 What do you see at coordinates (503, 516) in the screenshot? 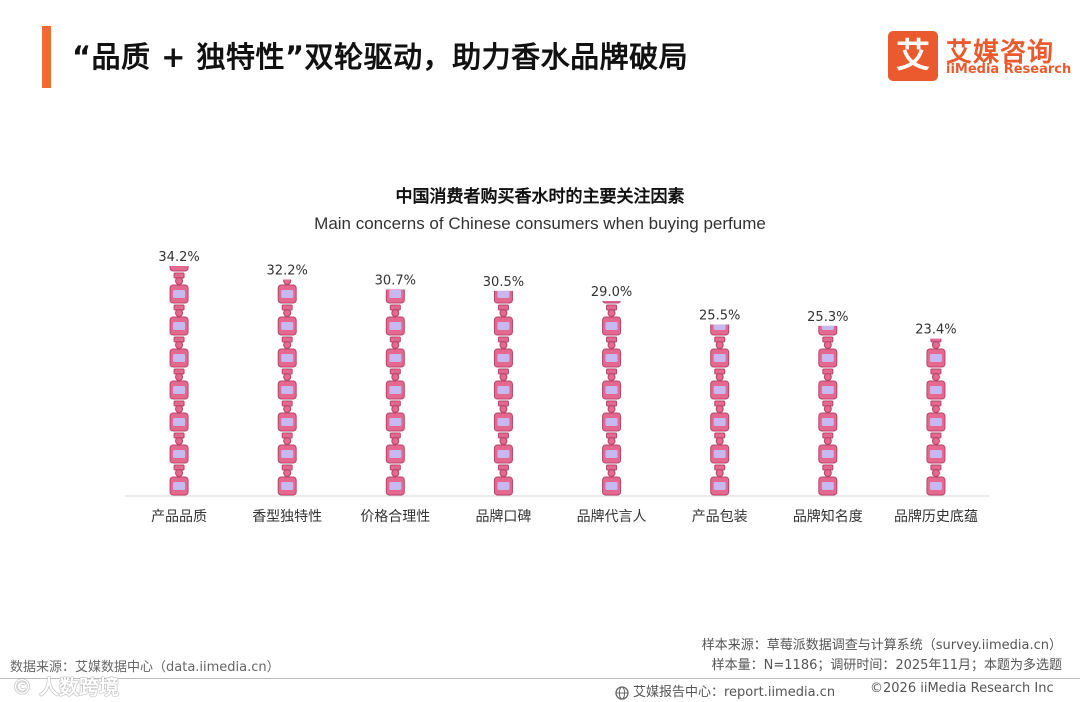
I see `category-label: 品牌口碑` at bounding box center [503, 516].